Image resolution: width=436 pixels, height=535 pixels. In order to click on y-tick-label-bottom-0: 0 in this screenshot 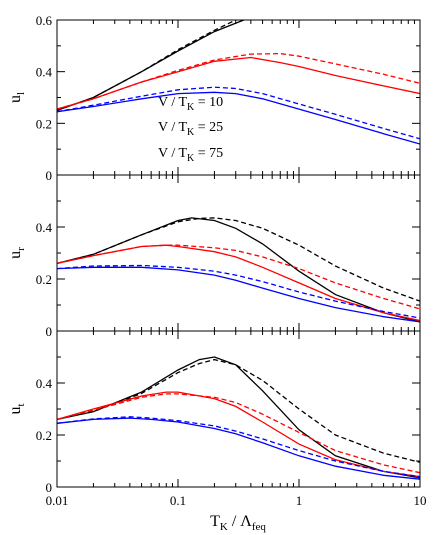, I will do `click(49, 487)`.